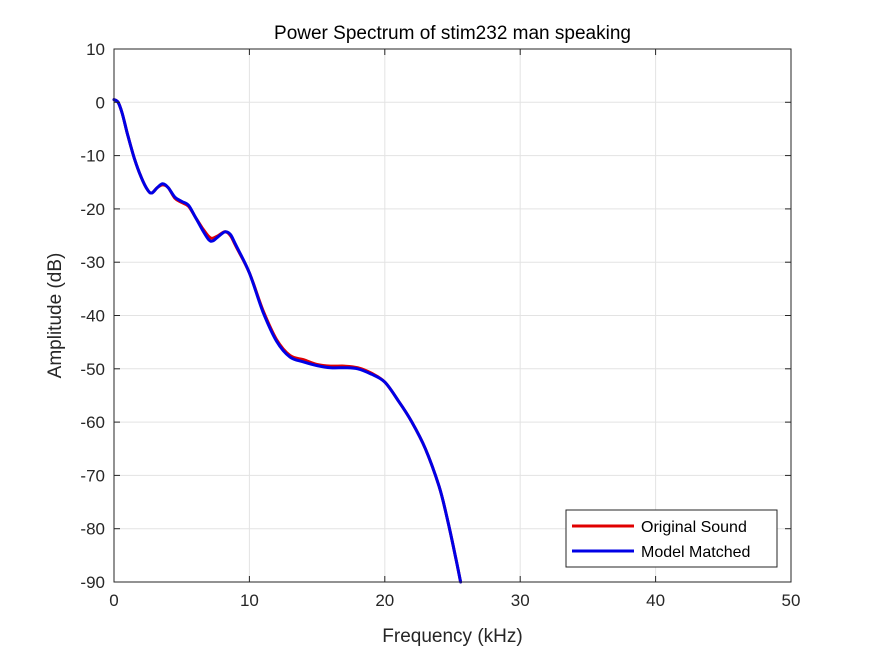  I want to click on y-tick-label: -40, so click(92, 316).